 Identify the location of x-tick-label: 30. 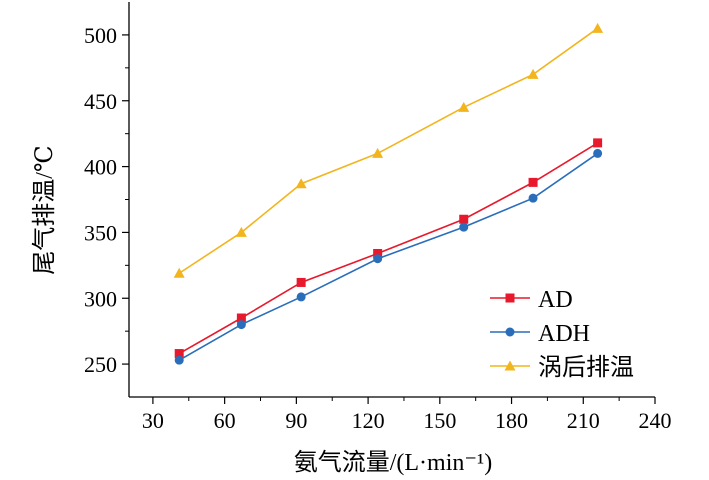
(153, 420).